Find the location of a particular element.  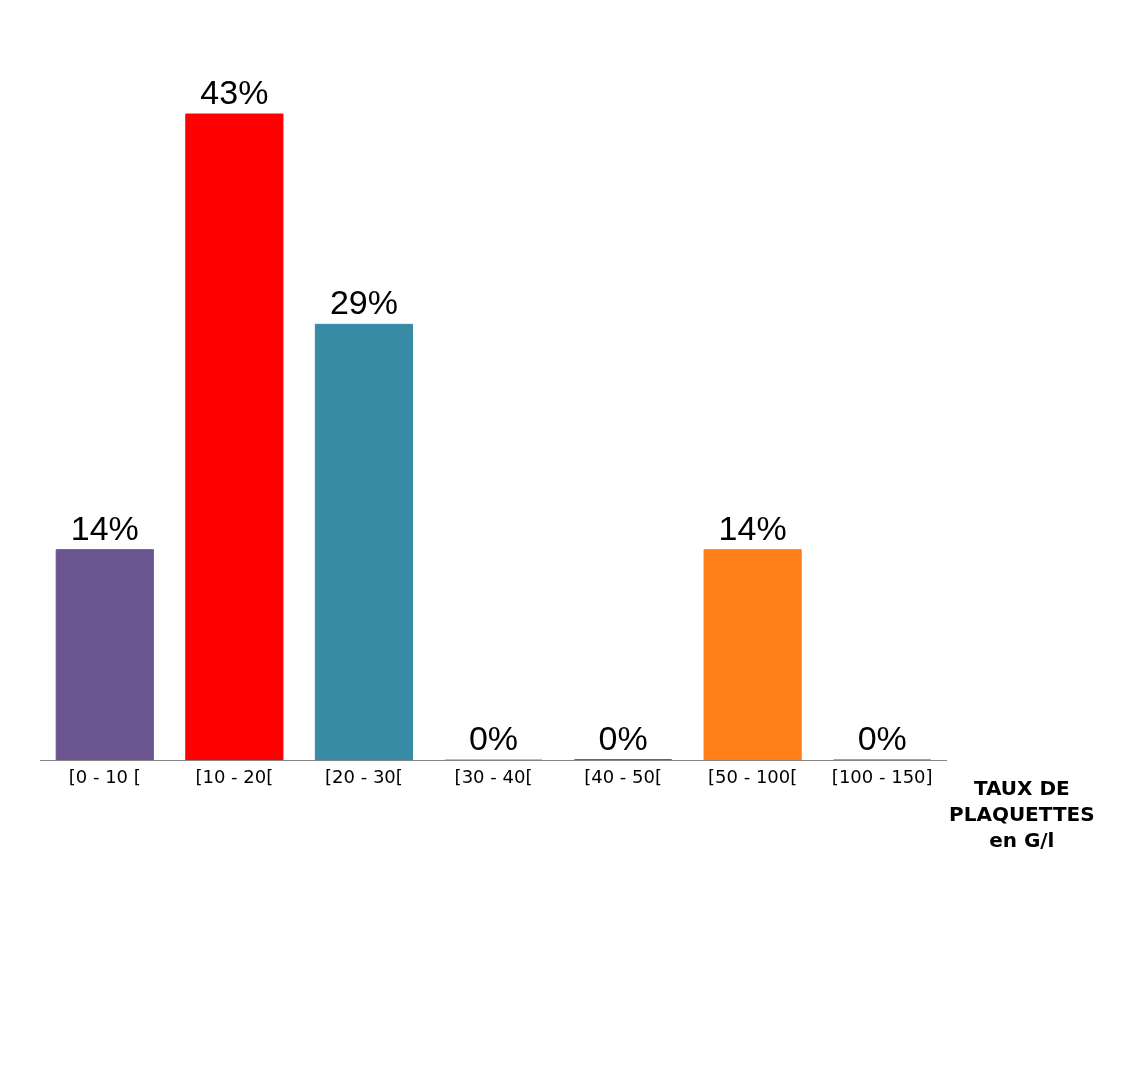

x-tick-label: [20 - 30[ is located at coordinates (364, 776).